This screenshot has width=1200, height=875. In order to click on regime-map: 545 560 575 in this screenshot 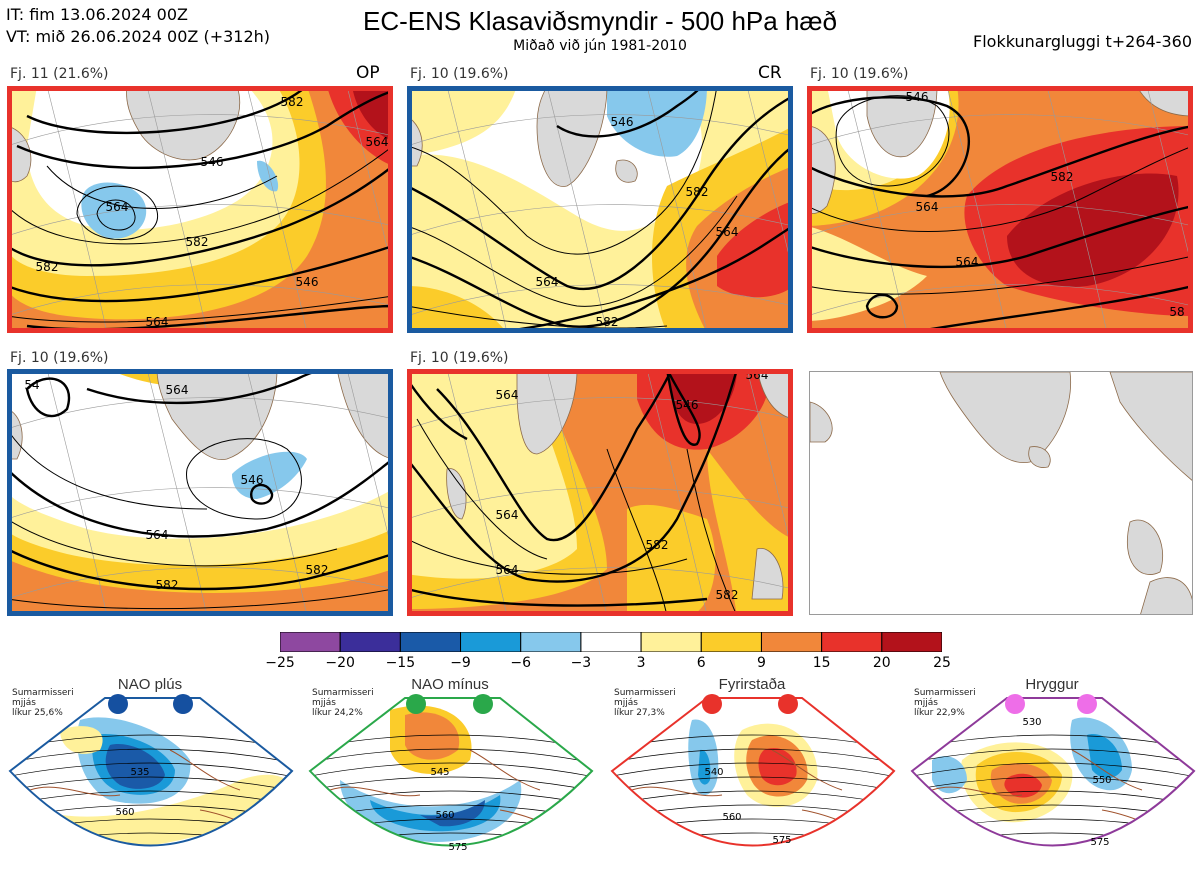, I will do `click(450, 780)`.